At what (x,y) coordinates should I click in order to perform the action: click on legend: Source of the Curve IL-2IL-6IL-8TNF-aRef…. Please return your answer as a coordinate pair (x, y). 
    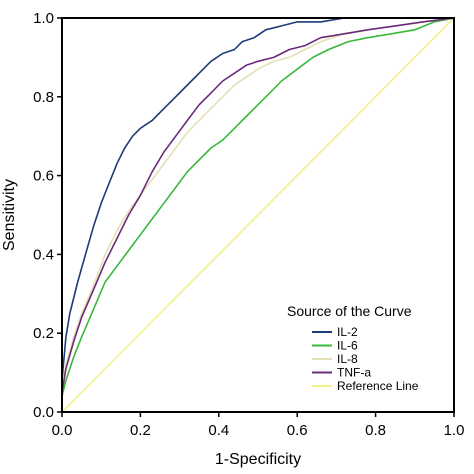
    Looking at the image, I should click on (353, 348).